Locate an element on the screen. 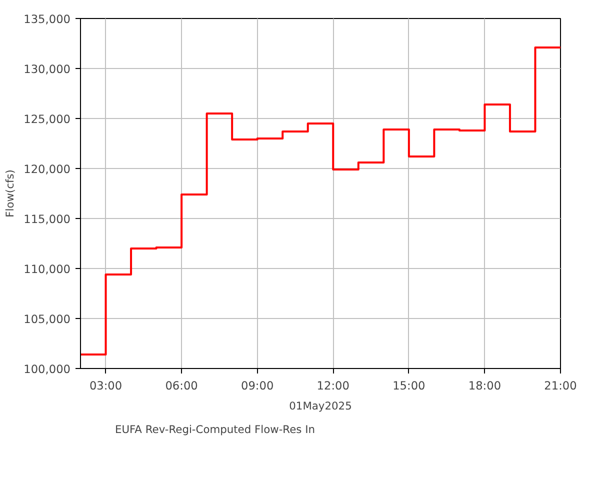  text: EUFA Rev-Regi-Computed Flow-Res In is located at coordinates (215, 429).